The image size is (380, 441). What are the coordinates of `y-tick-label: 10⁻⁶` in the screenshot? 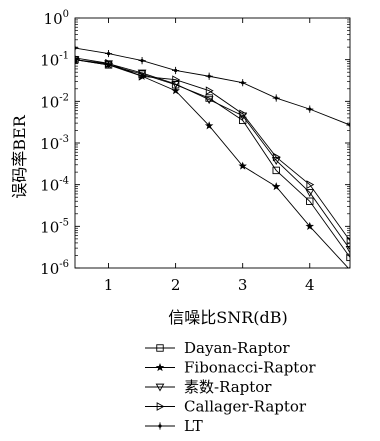 It's located at (54, 268).